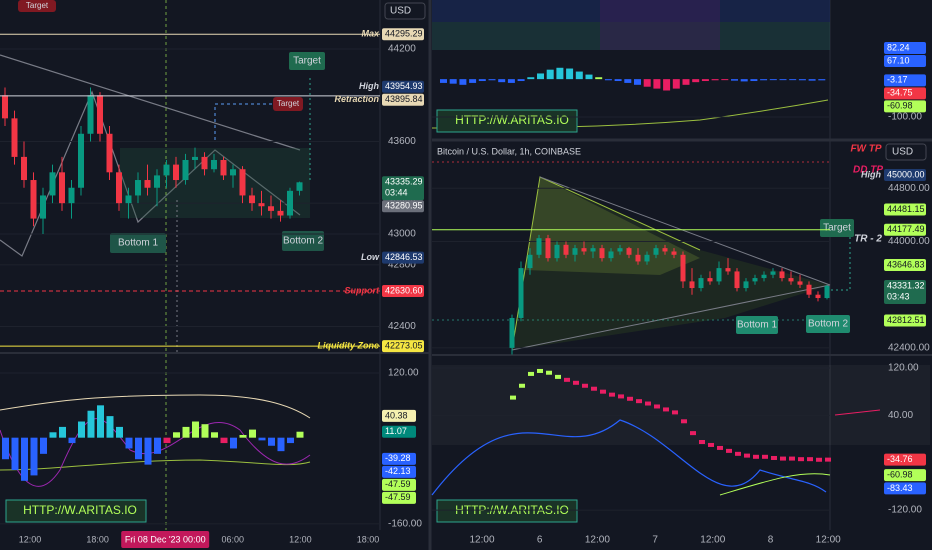  Describe the element at coordinates (155, 465) in the screenshot. I see `band-line` at that location.